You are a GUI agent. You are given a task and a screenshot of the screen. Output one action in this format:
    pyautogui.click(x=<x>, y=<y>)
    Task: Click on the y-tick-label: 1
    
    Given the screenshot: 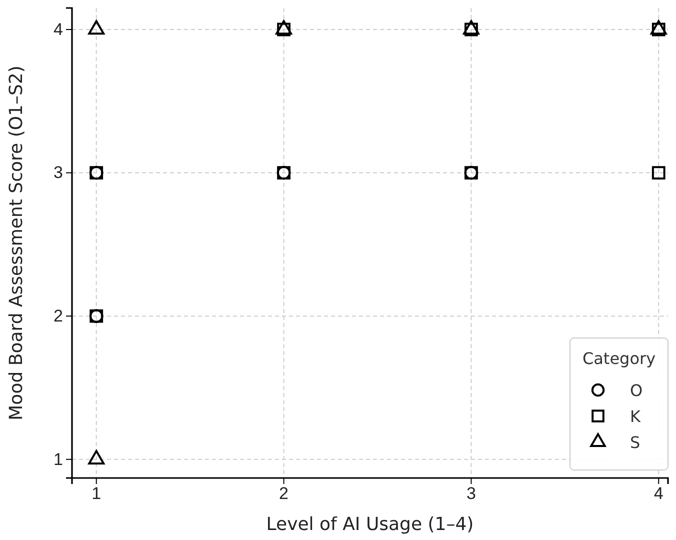 What is the action you would take?
    pyautogui.click(x=58, y=459)
    